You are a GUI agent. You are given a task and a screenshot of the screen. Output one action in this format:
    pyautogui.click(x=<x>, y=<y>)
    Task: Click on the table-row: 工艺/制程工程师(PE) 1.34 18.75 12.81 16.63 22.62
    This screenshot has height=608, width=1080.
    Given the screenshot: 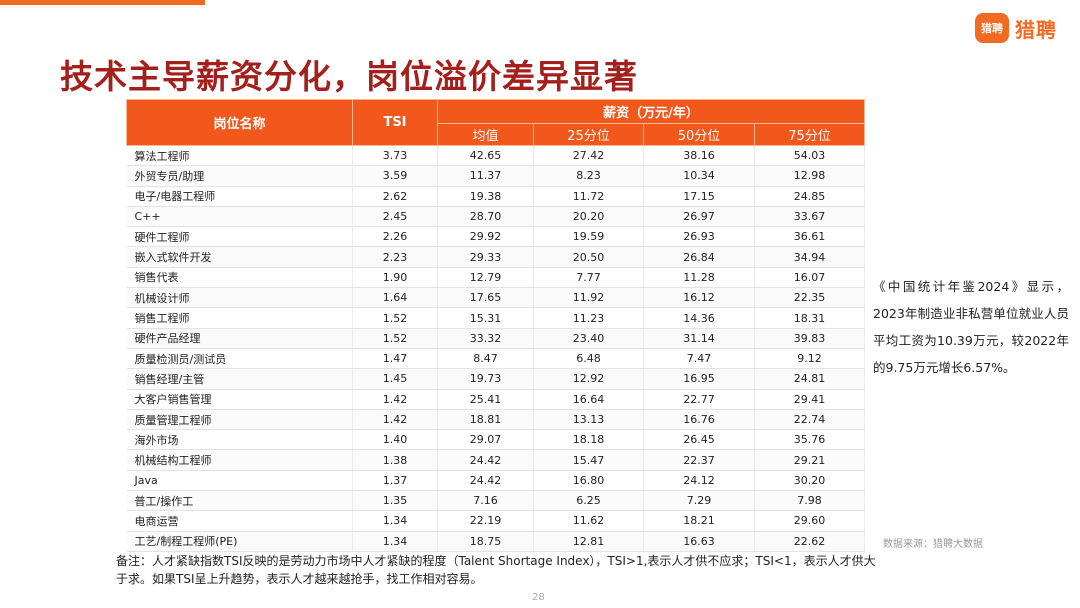 What is the action you would take?
    pyautogui.click(x=495, y=541)
    